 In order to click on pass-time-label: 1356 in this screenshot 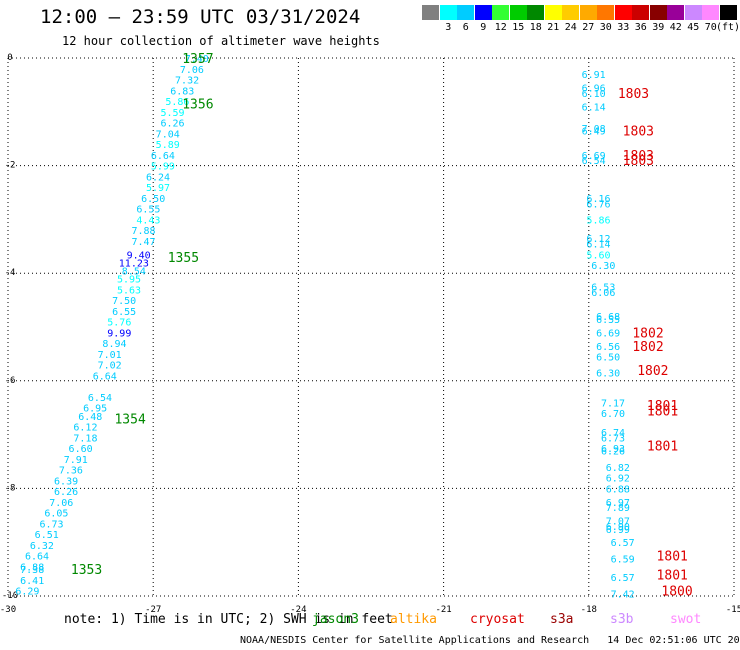, I will do `click(197, 105)`.